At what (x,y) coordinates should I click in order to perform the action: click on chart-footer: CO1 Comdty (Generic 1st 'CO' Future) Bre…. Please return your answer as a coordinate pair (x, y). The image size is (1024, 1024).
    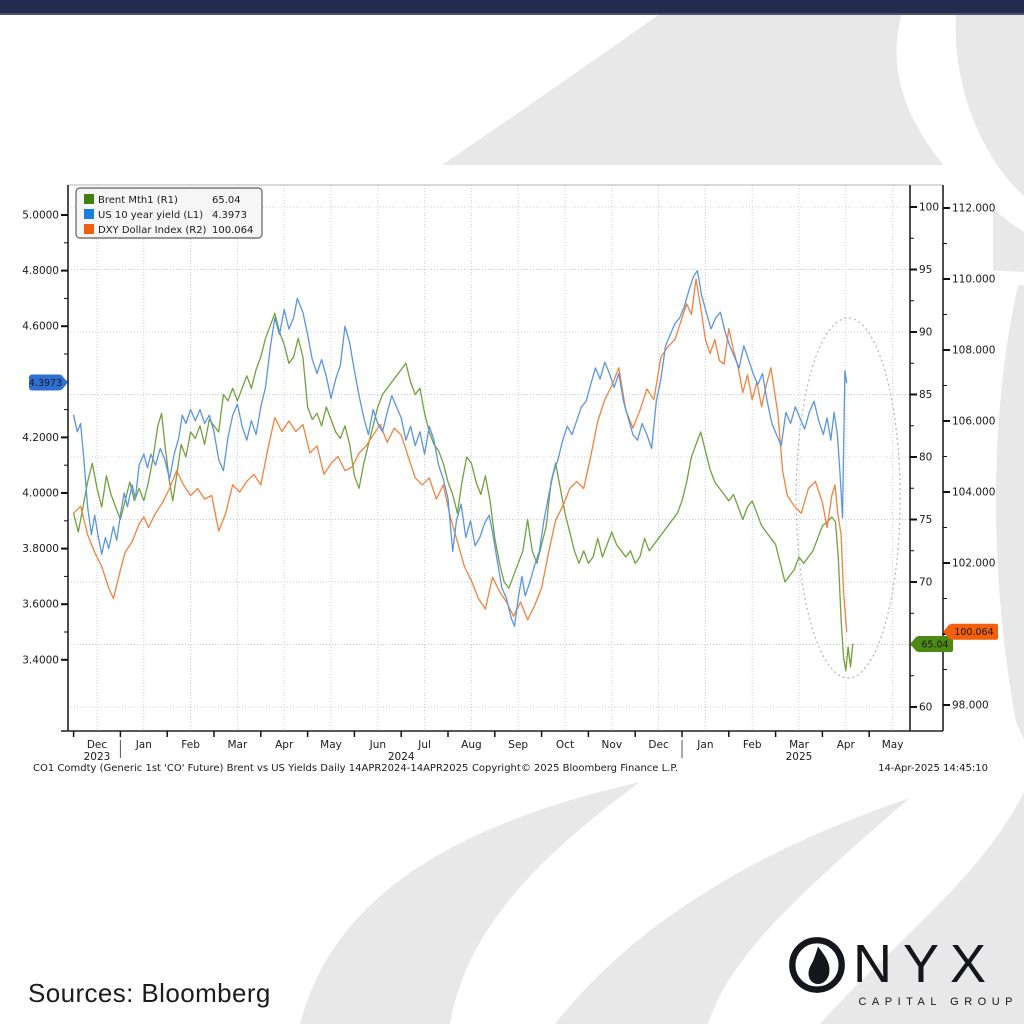
    Looking at the image, I should click on (510, 768).